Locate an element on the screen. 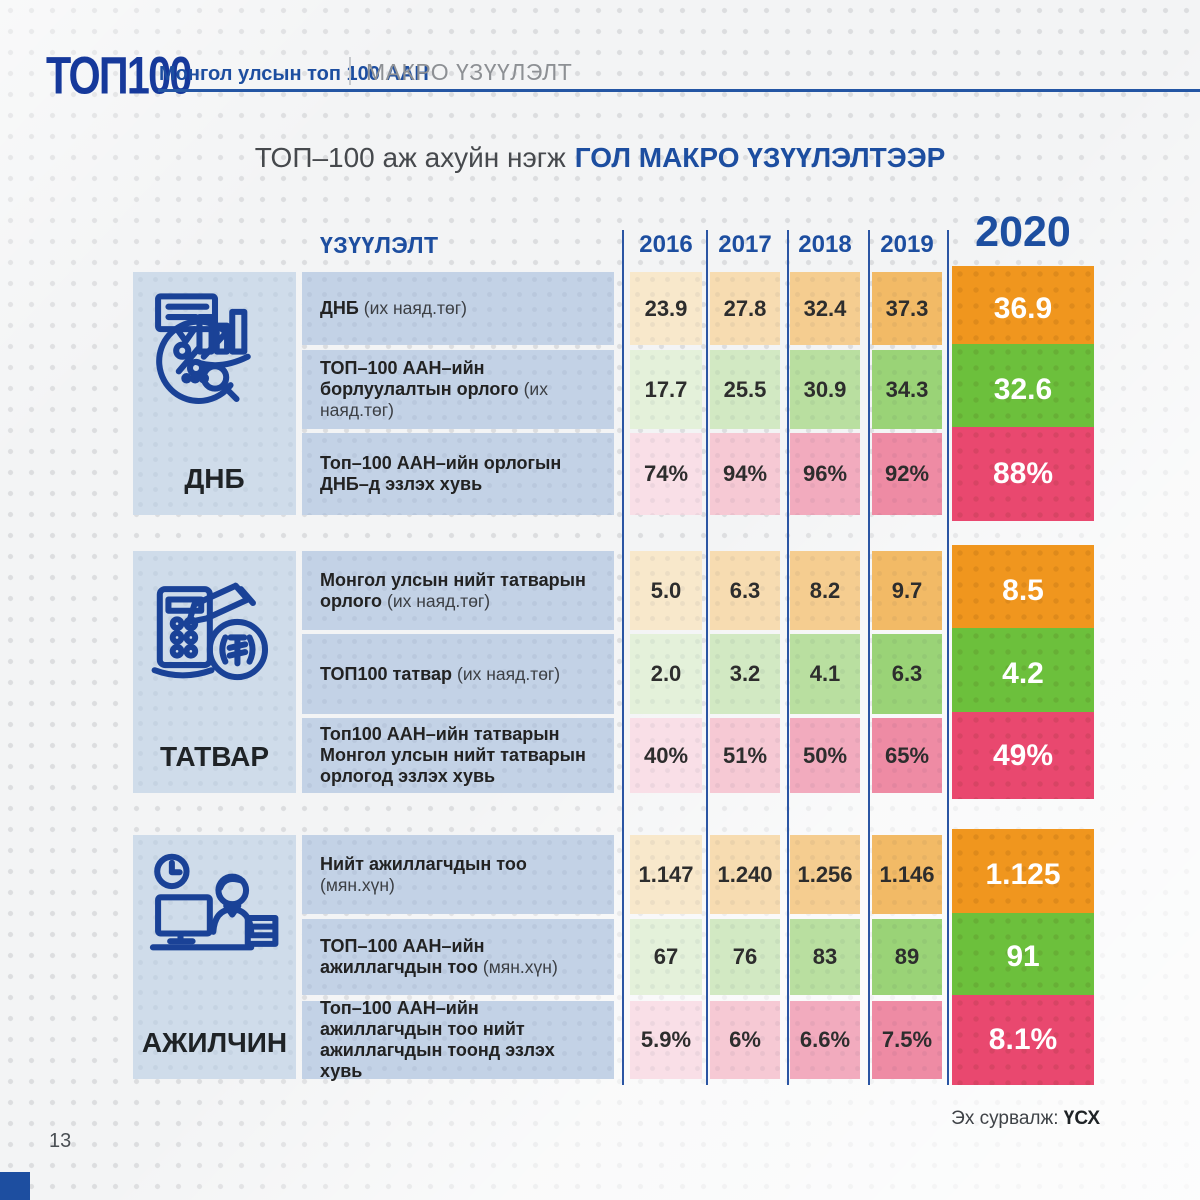 The image size is (1200, 1200). value-cell: 7.5% is located at coordinates (907, 1040).